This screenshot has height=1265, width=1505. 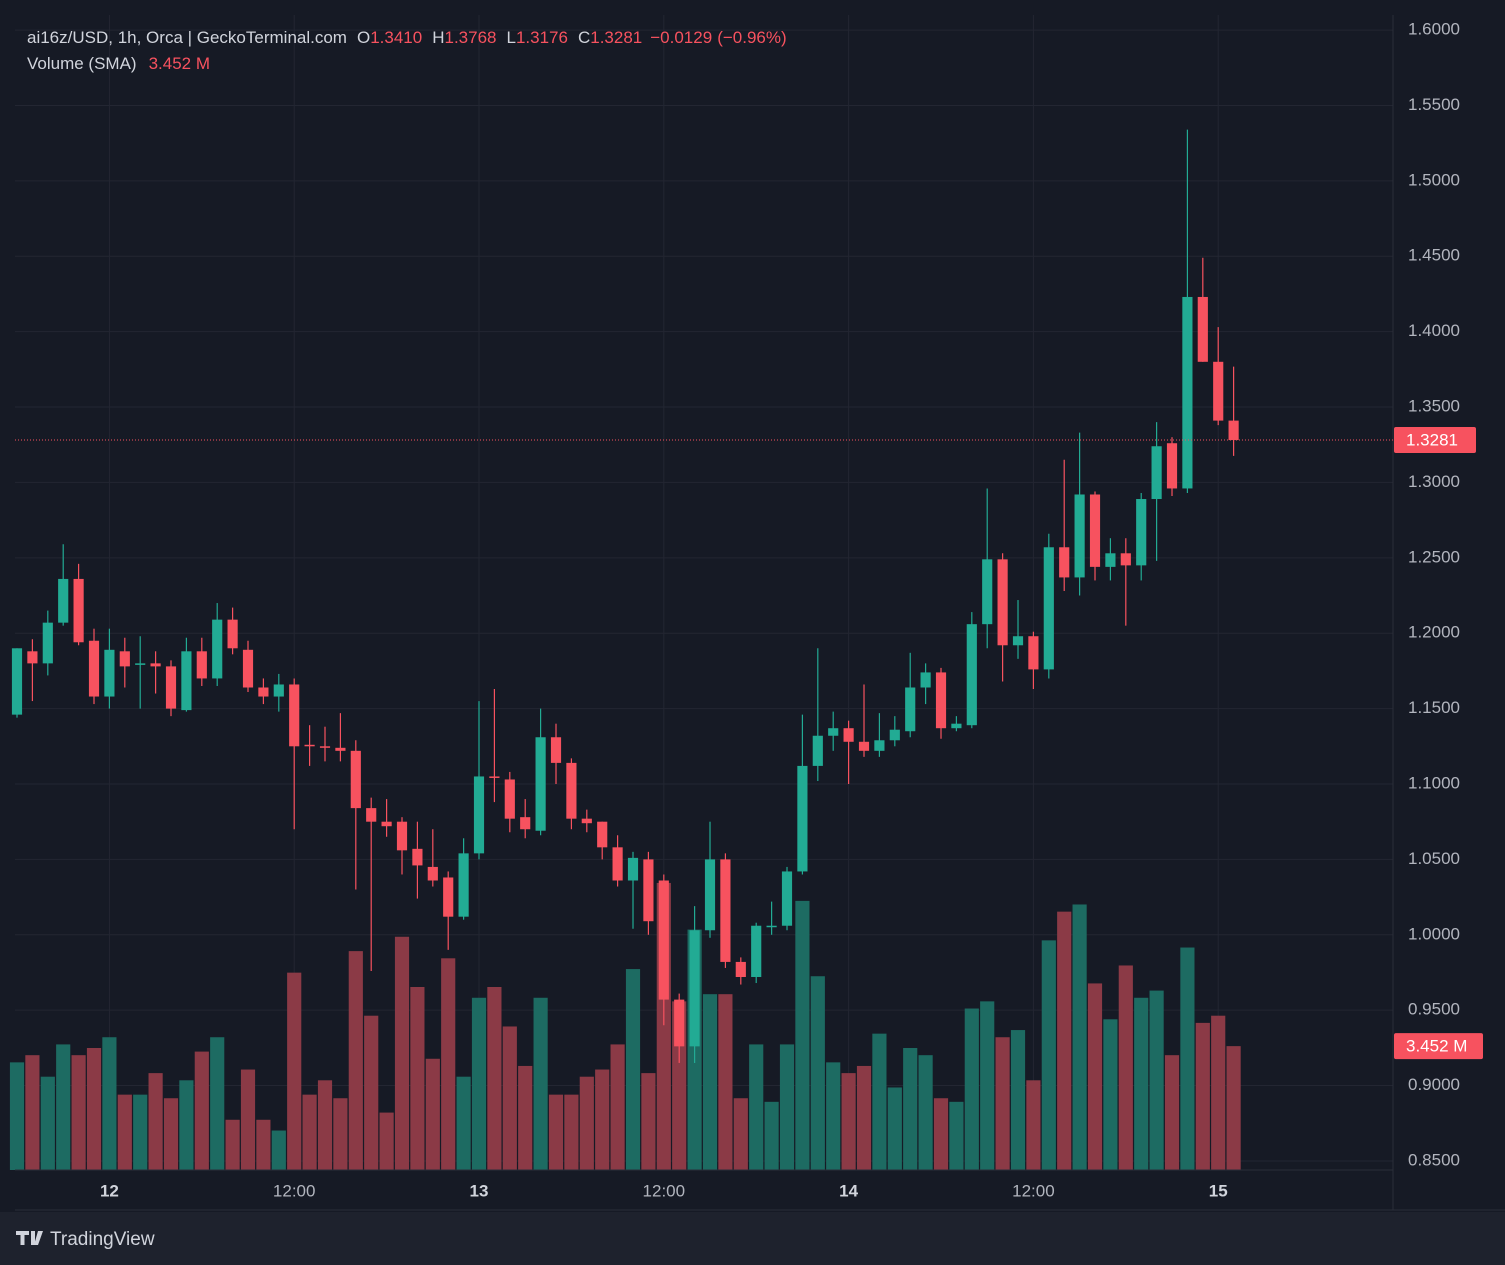 I want to click on y-tick-label: 1.4500, so click(x=1434, y=255).